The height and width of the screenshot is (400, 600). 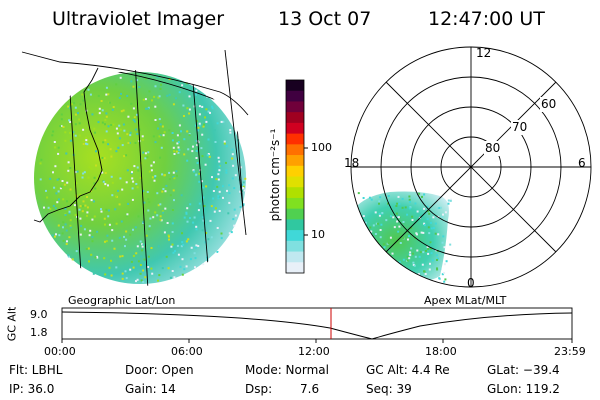 I want to click on status-glon: GLon: 119.2, so click(x=523, y=389).